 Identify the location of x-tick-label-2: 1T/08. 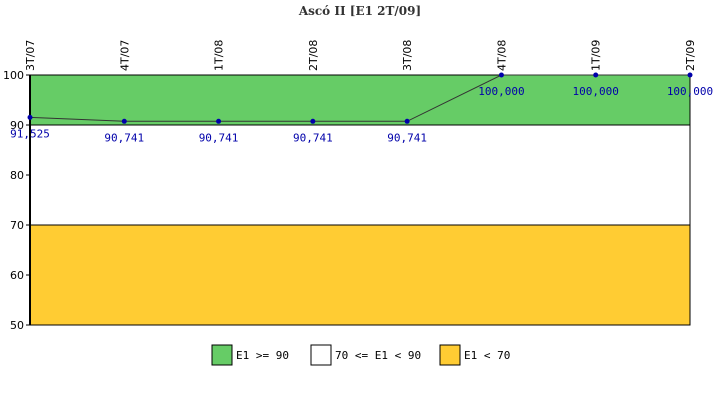
(219, 55).